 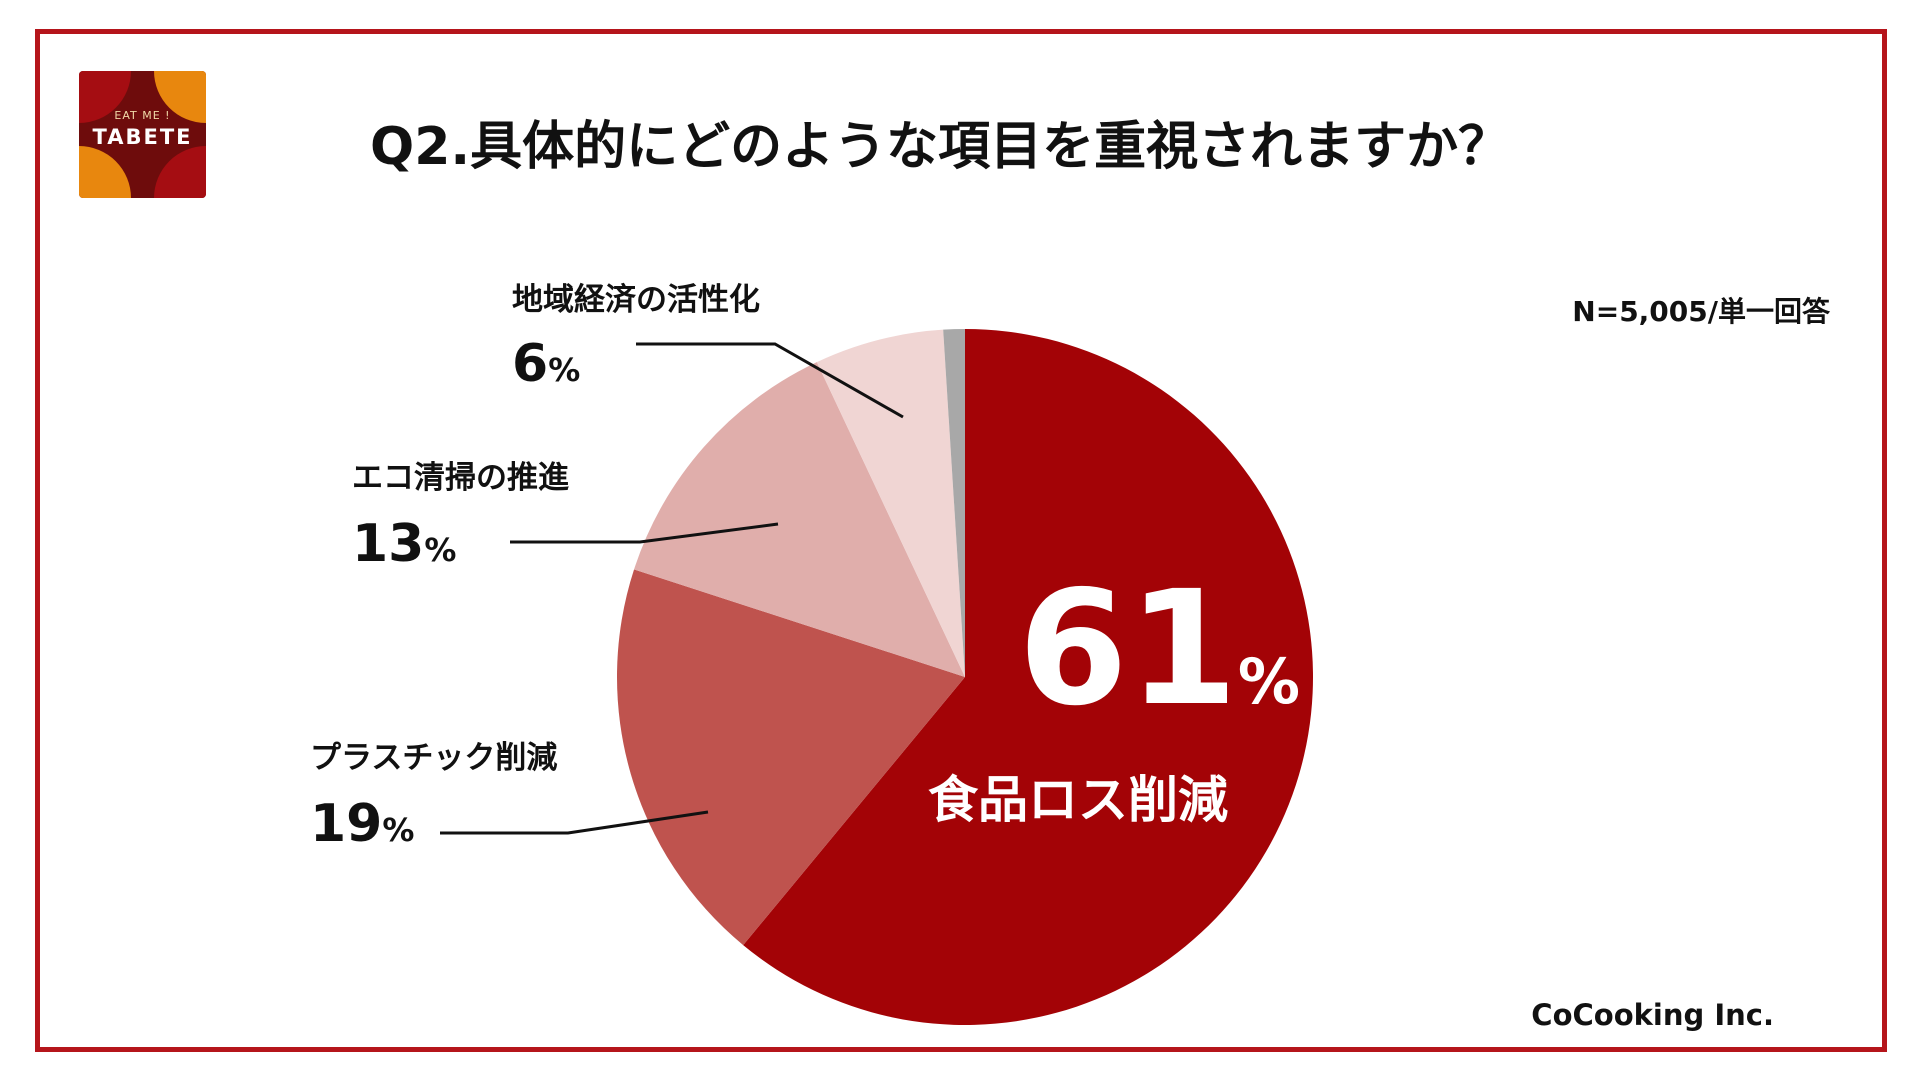 What do you see at coordinates (1128, 649) in the screenshot?
I see `label-food-loss-percent-value: 61` at bounding box center [1128, 649].